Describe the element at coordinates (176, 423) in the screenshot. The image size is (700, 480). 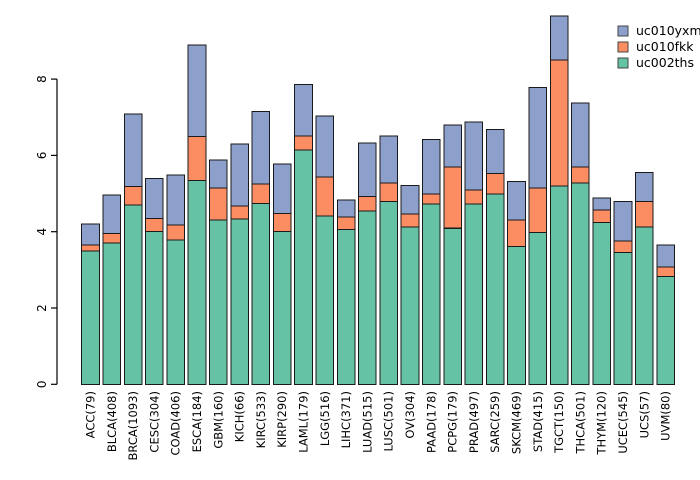
I see `x-tick-label: COAD(406)` at that location.